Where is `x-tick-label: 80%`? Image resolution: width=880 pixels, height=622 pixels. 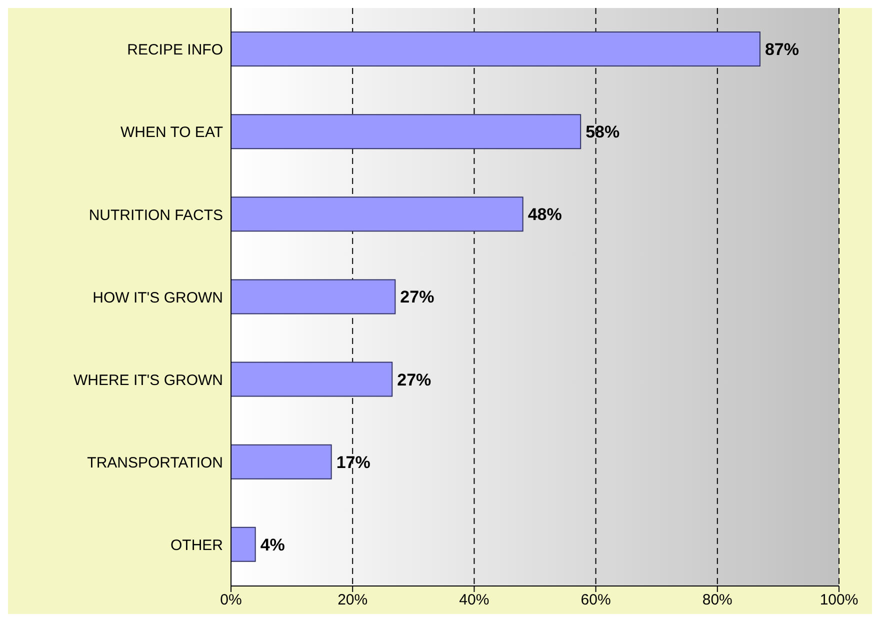
x-tick-label: 80% is located at coordinates (717, 600).